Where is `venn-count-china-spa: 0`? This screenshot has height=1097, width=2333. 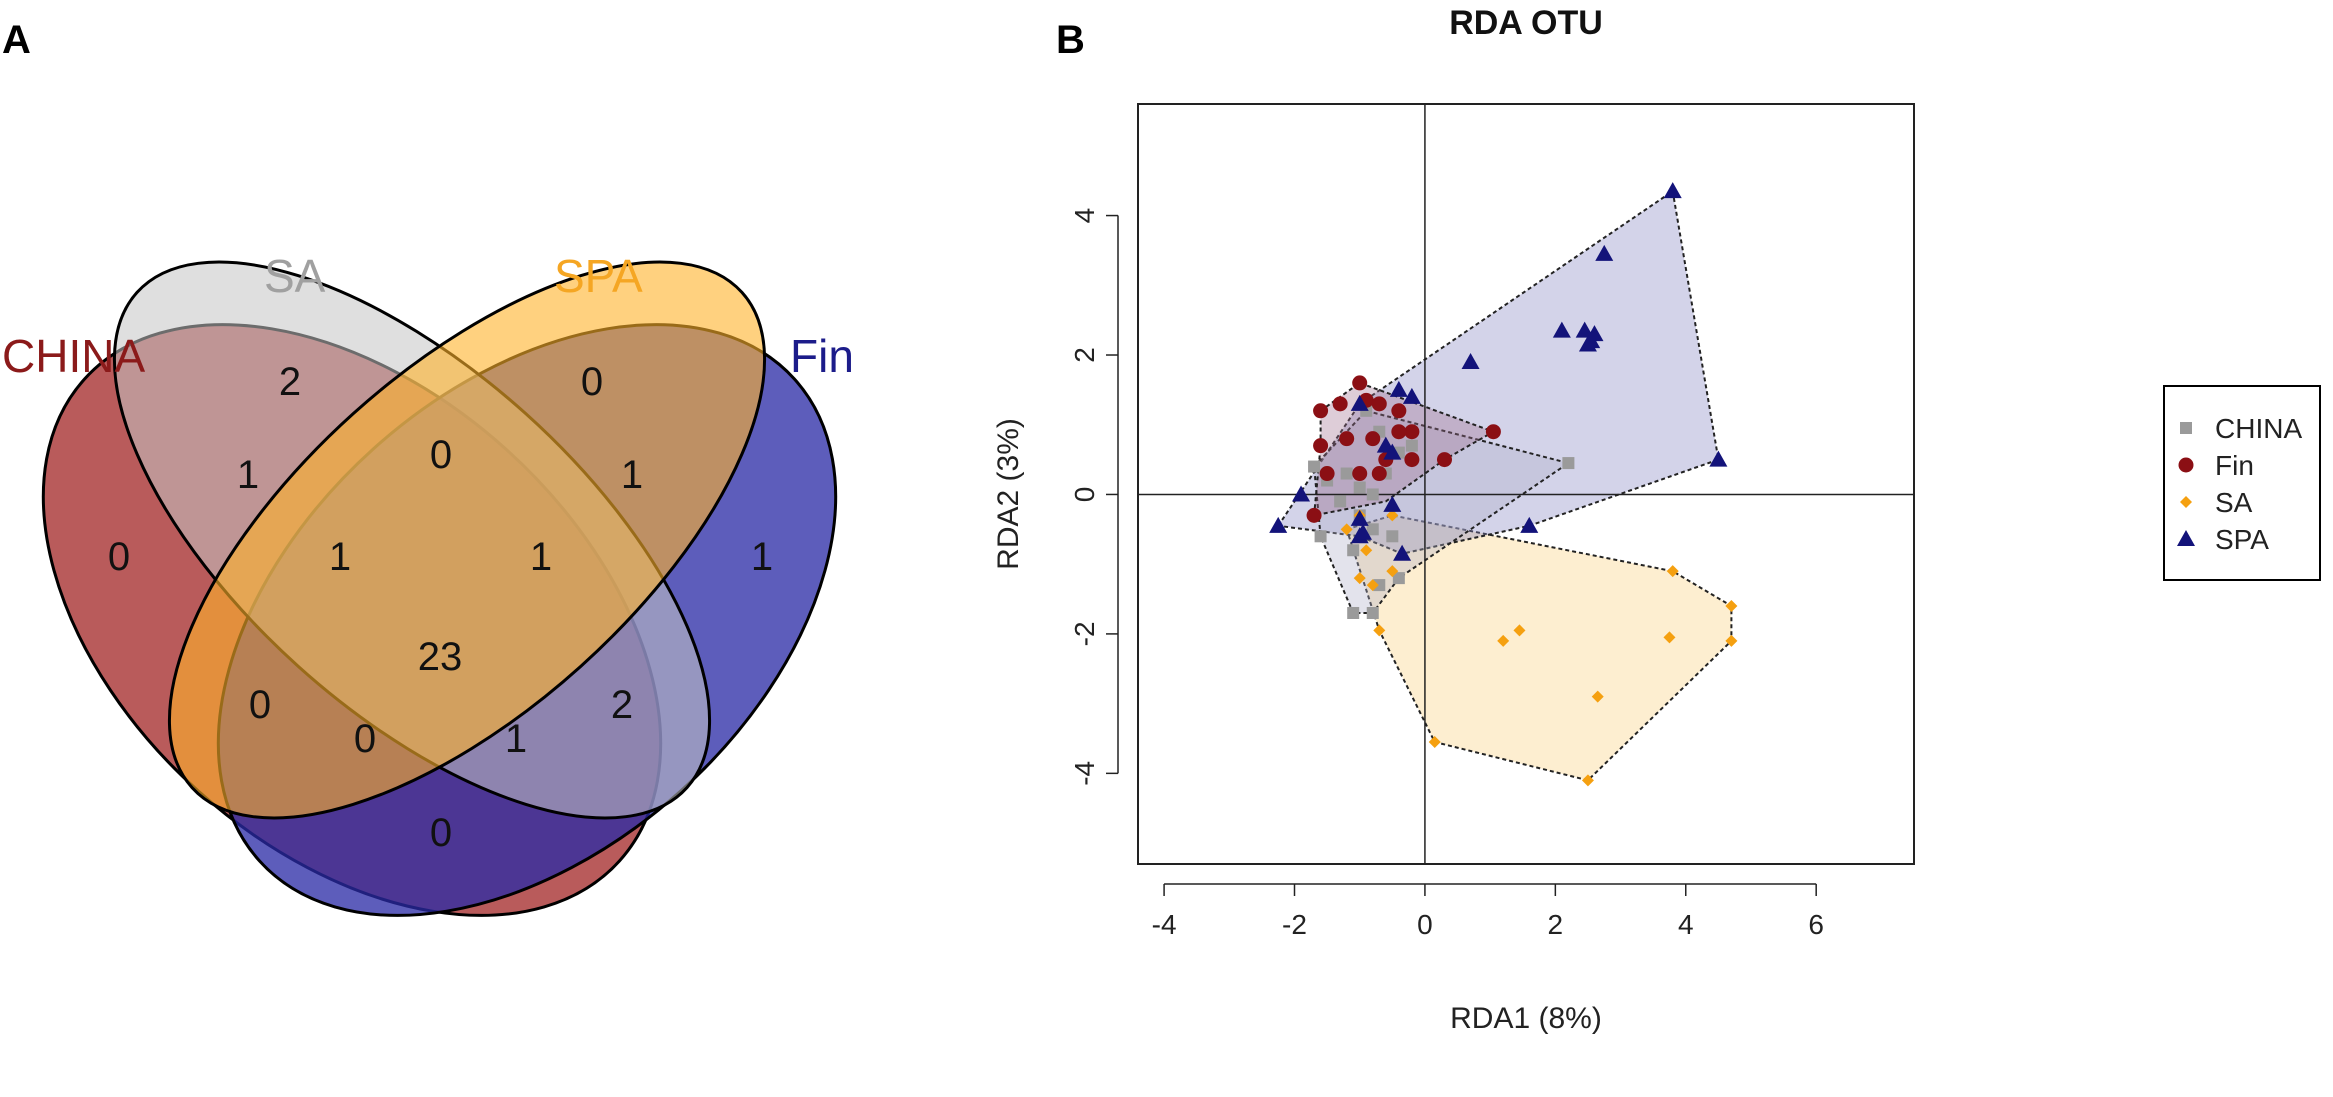
venn-count-china-spa: 0 is located at coordinates (260, 705).